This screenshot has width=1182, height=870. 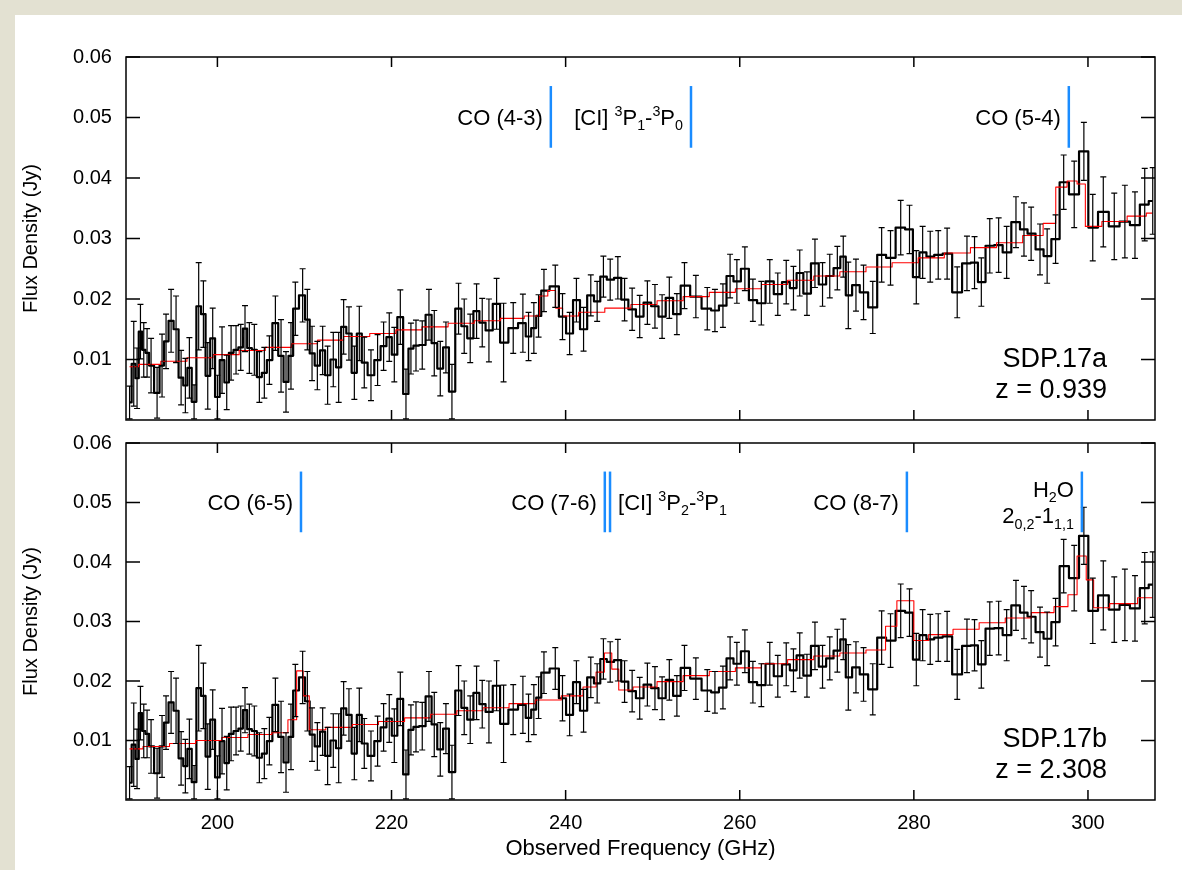 What do you see at coordinates (1055, 737) in the screenshot?
I see `annotation: SDP.17b` at bounding box center [1055, 737].